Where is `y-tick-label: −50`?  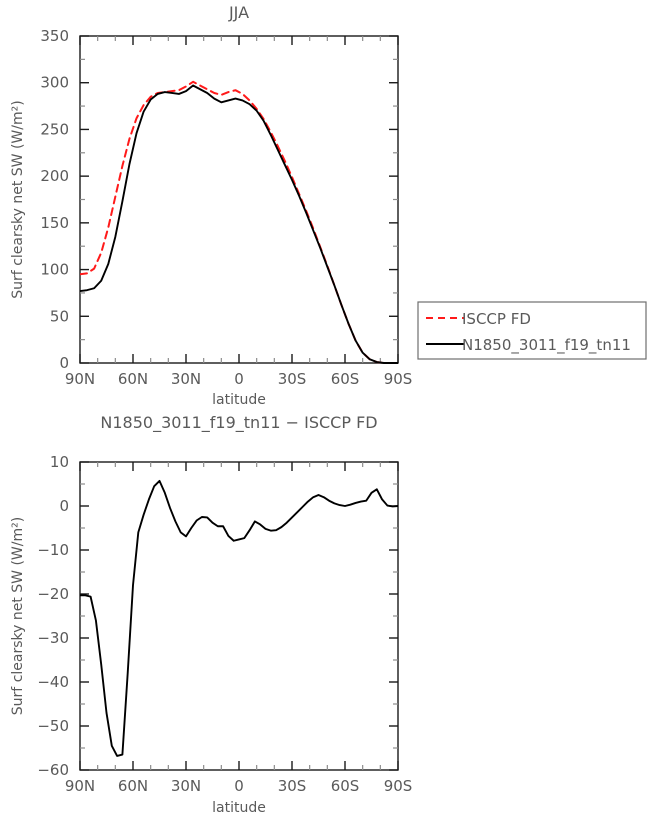
y-tick-label: −50 is located at coordinates (53, 726).